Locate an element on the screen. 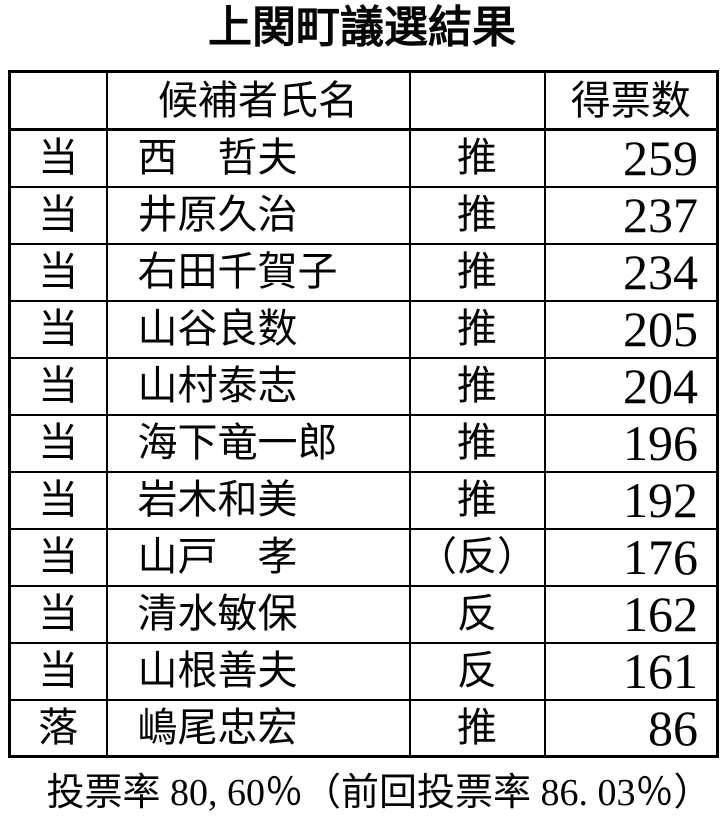 This screenshot has height=824, width=724. table-row: 当 海下竜一郎 推 196 is located at coordinates (363, 443).